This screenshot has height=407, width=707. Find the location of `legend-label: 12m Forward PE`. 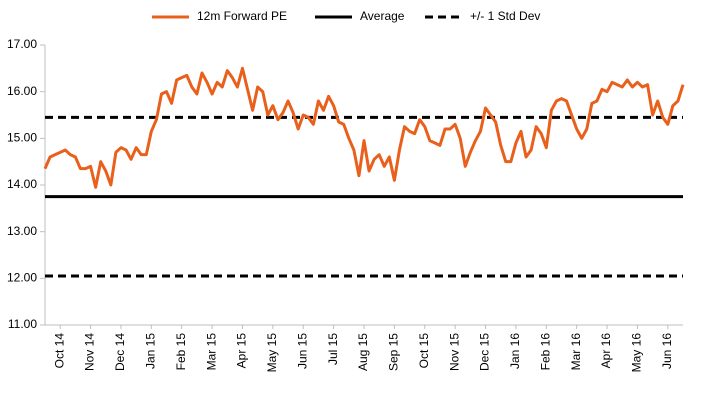

legend-label: 12m Forward PE is located at coordinates (242, 16).